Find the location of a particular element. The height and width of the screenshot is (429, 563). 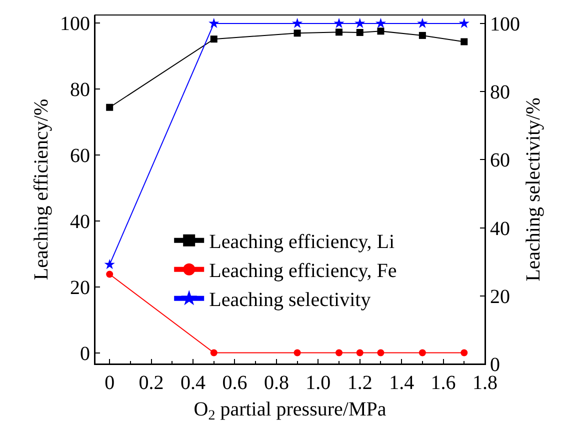

x-tick-label: 0.4 is located at coordinates (193, 383).